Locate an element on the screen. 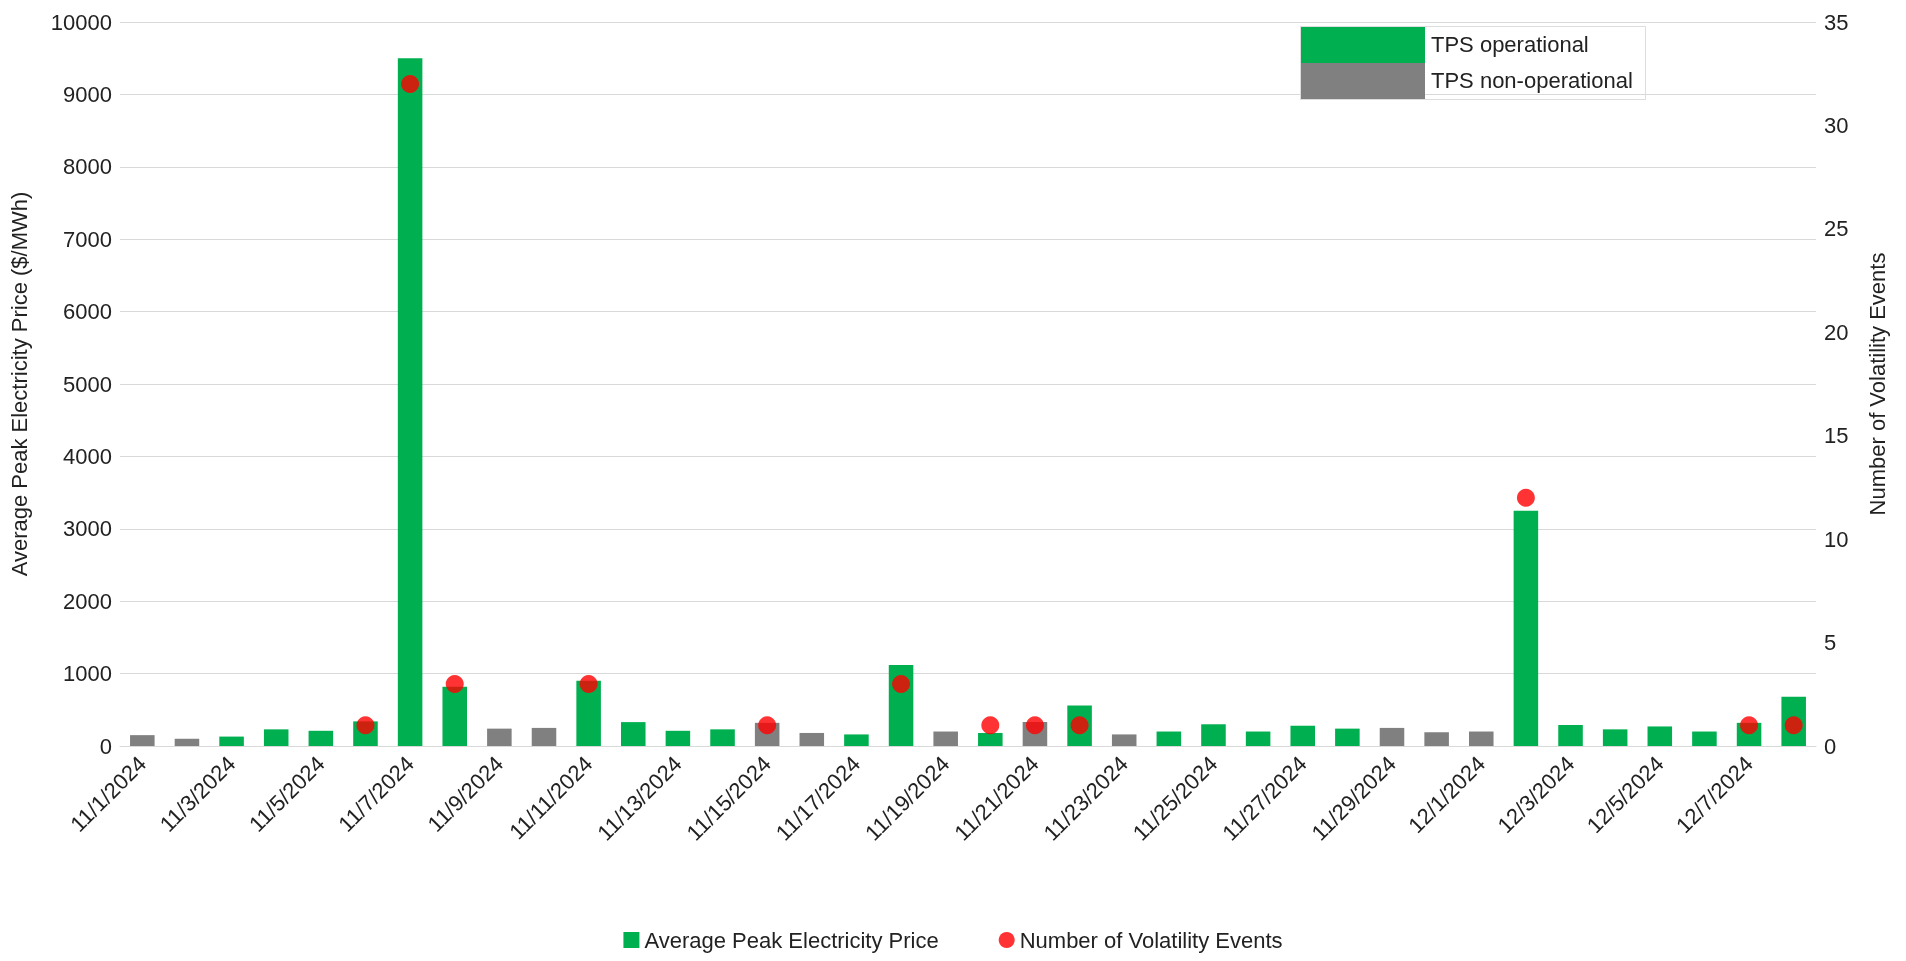  y-tick-label: 6000 is located at coordinates (87, 312).